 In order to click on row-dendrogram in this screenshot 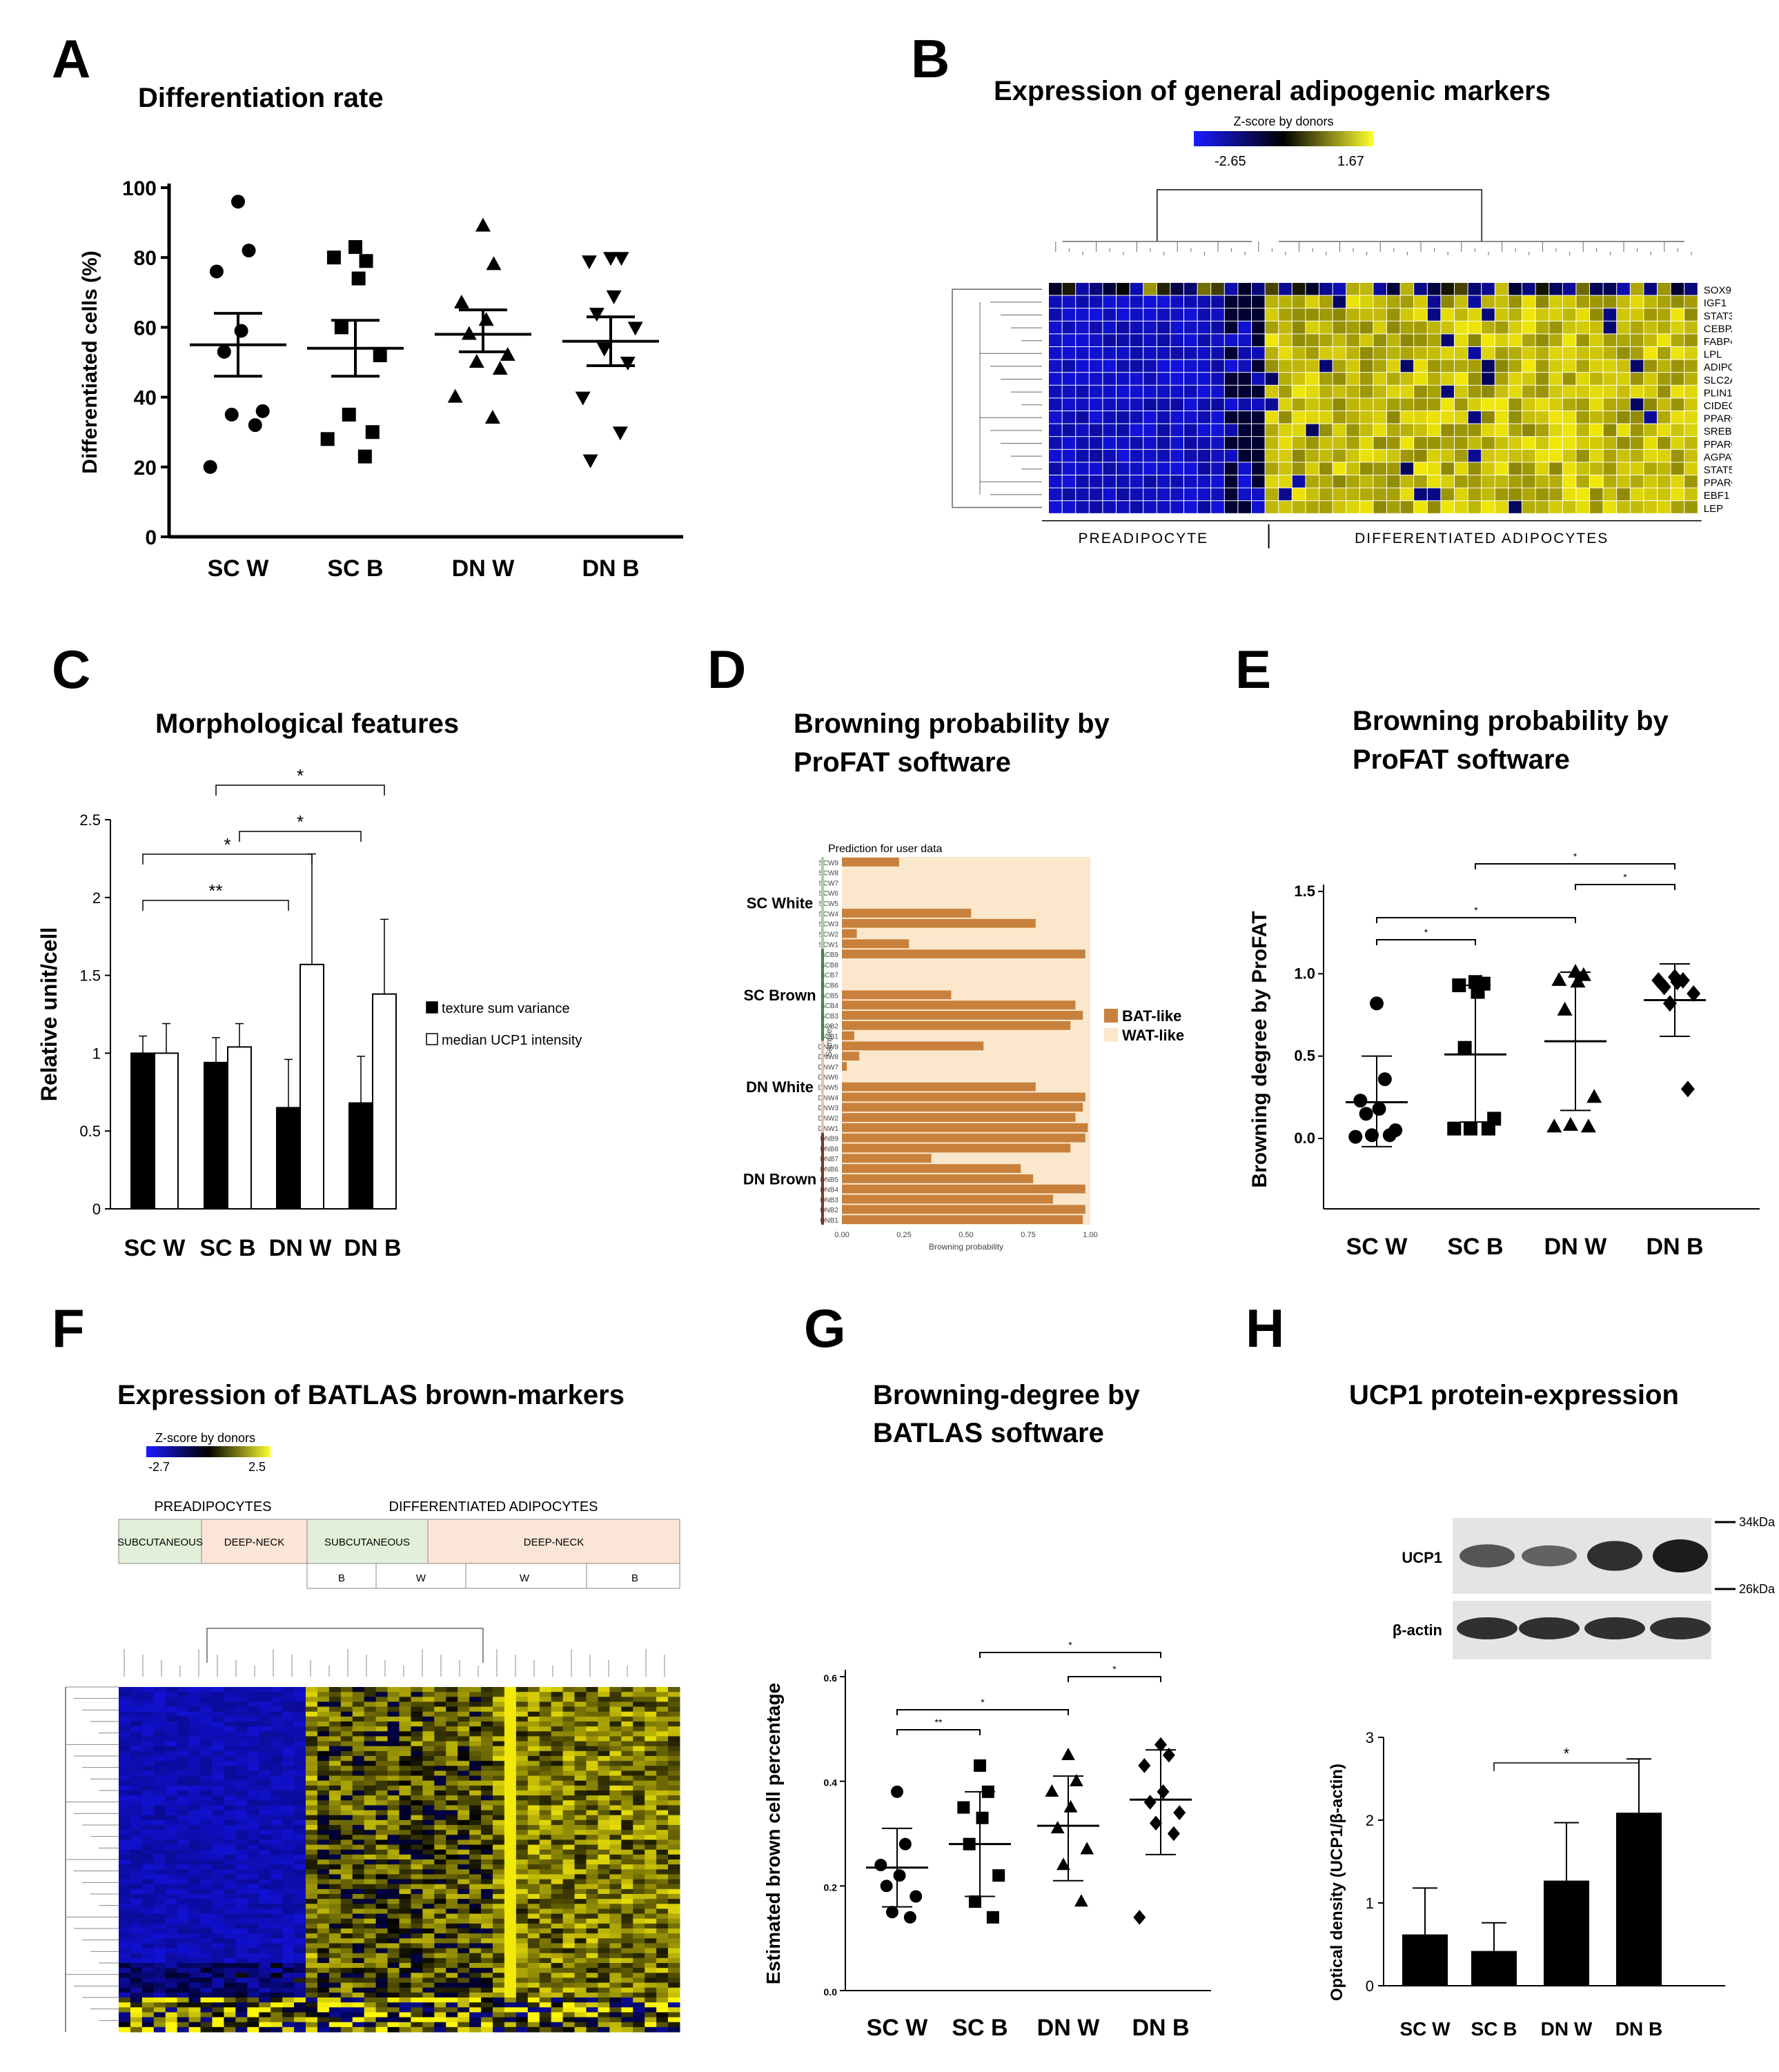, I will do `click(997, 398)`.